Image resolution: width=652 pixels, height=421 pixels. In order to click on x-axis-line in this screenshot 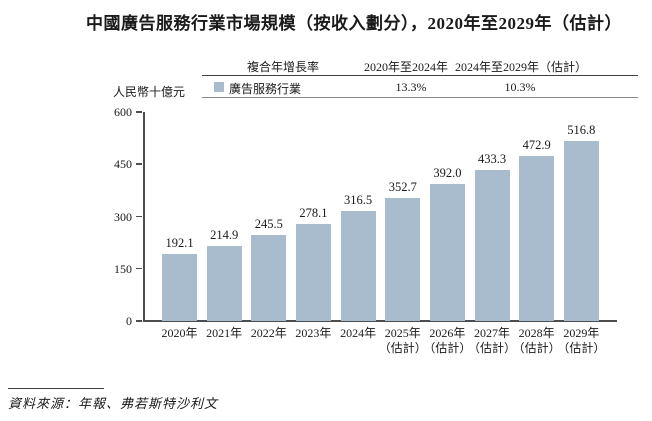, I will do `click(380, 321)`.